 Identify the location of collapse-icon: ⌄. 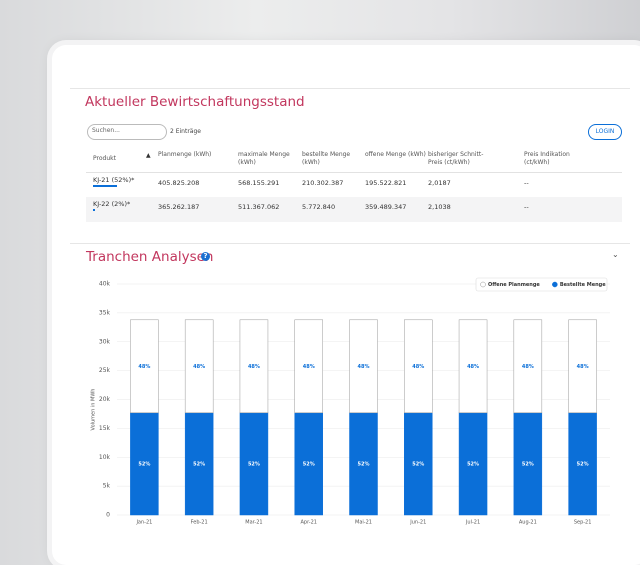
(615, 254).